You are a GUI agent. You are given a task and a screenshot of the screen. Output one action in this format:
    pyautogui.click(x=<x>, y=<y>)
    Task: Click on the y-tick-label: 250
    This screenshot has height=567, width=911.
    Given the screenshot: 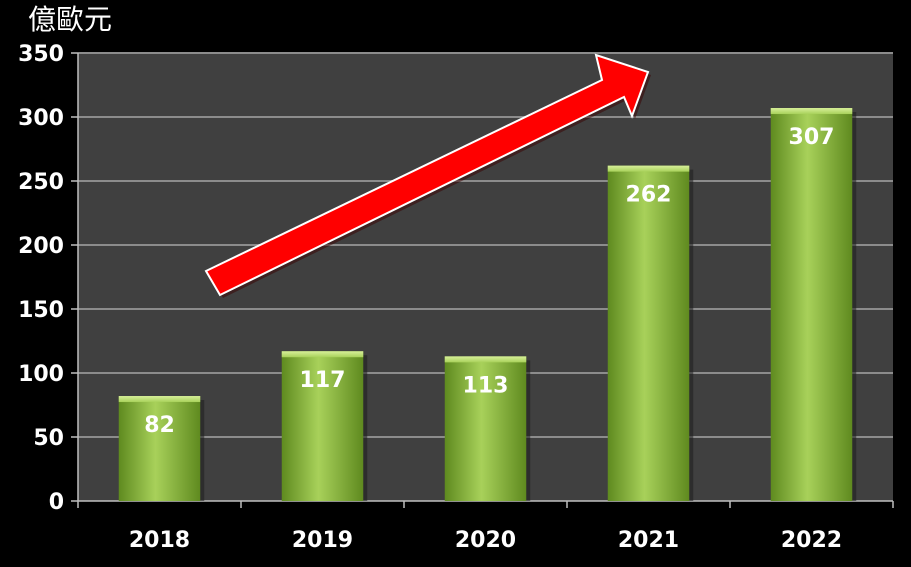 What is the action you would take?
    pyautogui.click(x=41, y=182)
    